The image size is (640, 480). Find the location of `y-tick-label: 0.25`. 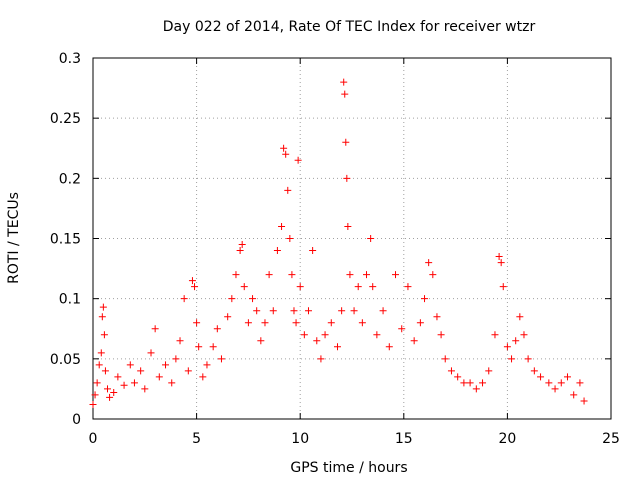

y-tick-label: 0.25 is located at coordinates (65, 119).